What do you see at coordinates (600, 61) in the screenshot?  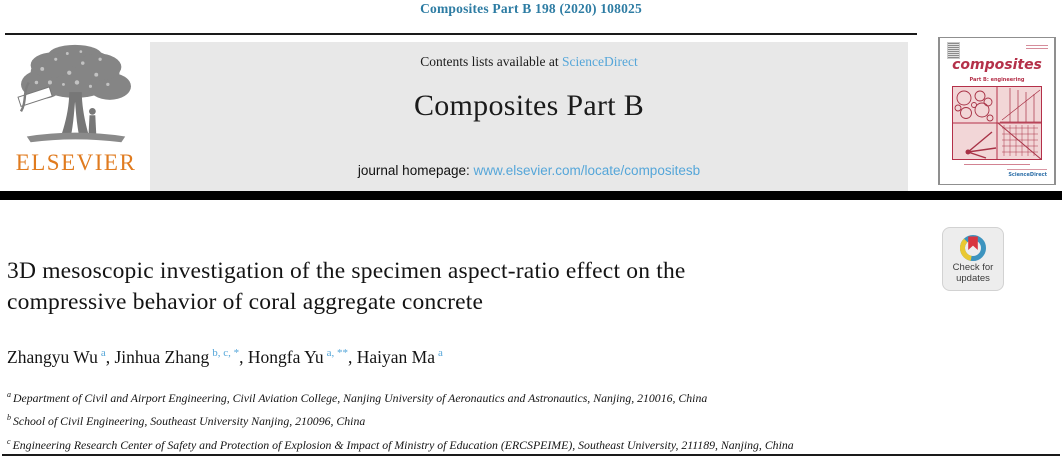 I see `sciencedirect-link: ScienceDirect` at bounding box center [600, 61].